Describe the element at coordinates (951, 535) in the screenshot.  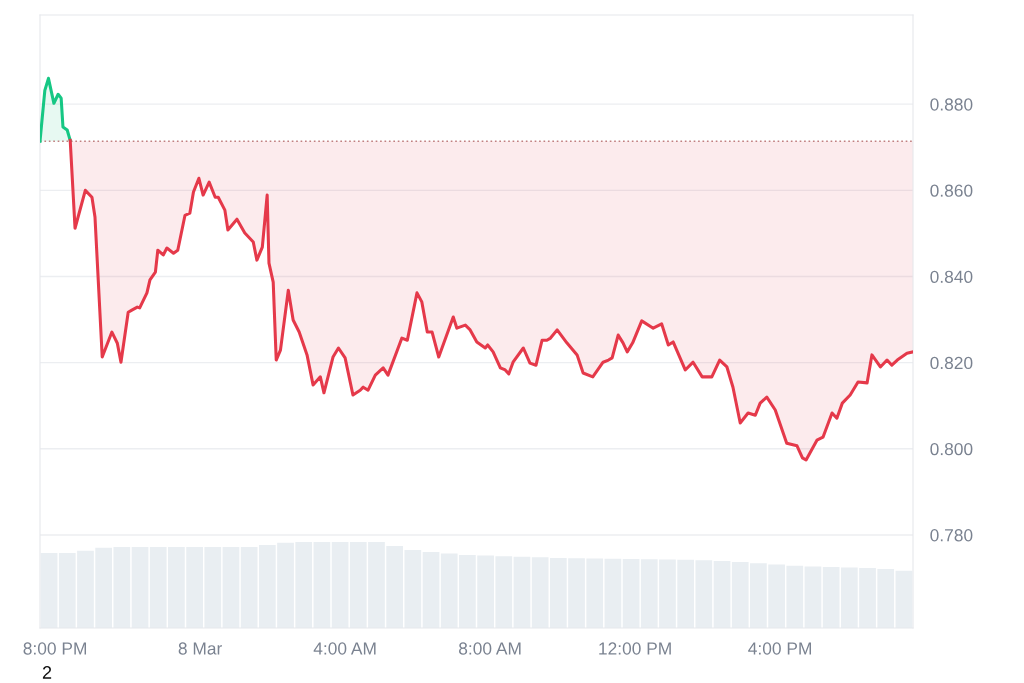
I see `y-tick-label: 0.780` at that location.